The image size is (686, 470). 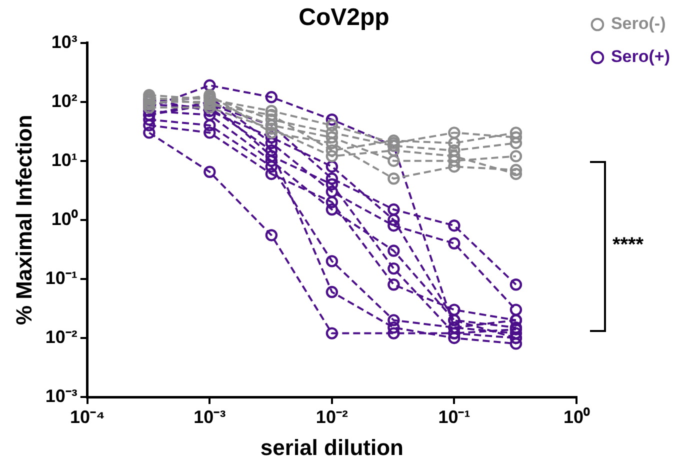 What do you see at coordinates (61, 278) in the screenshot?
I see `y-tick-label: 10⁻¹` at bounding box center [61, 278].